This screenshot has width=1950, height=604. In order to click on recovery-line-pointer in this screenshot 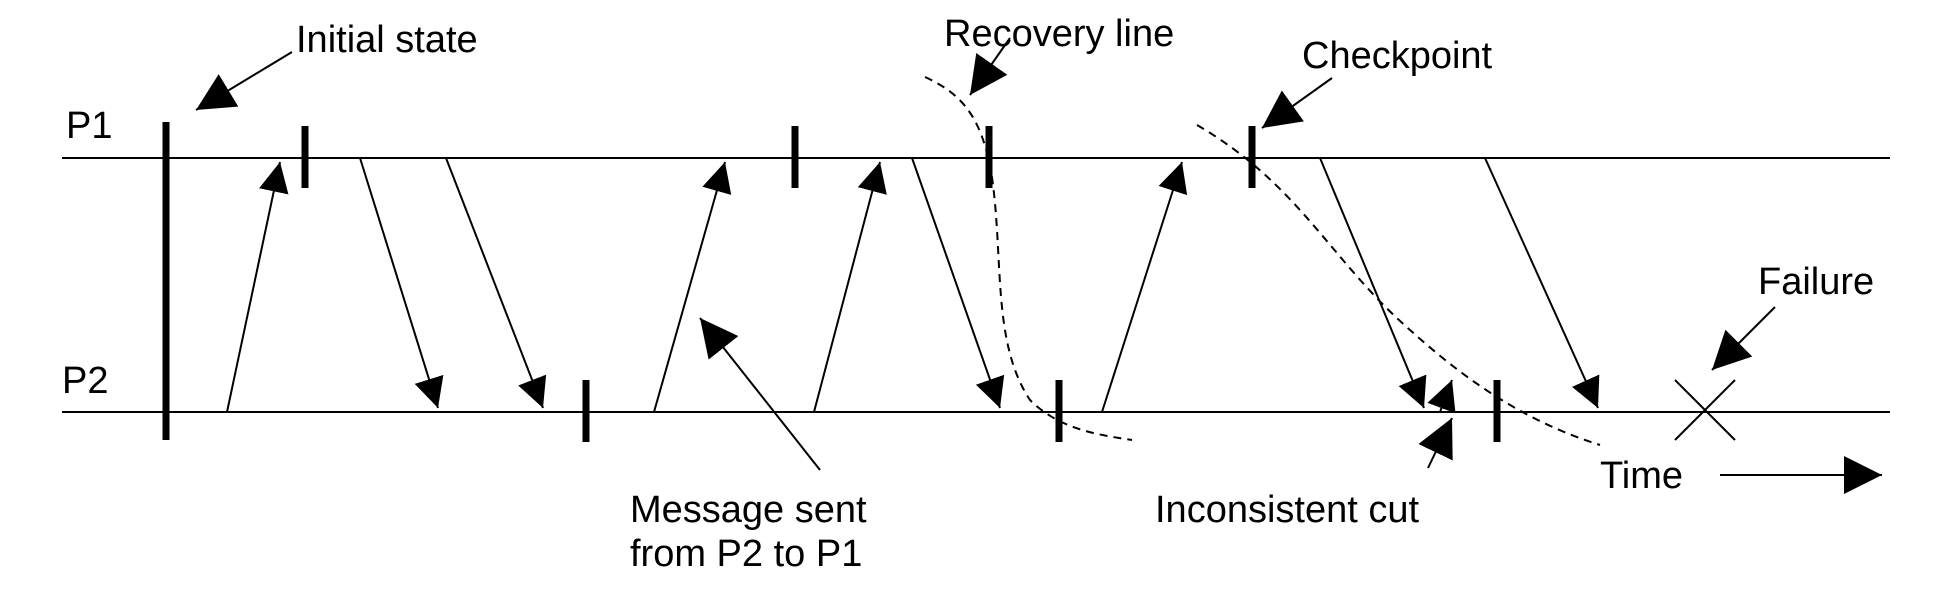, I will do `click(990, 66)`.